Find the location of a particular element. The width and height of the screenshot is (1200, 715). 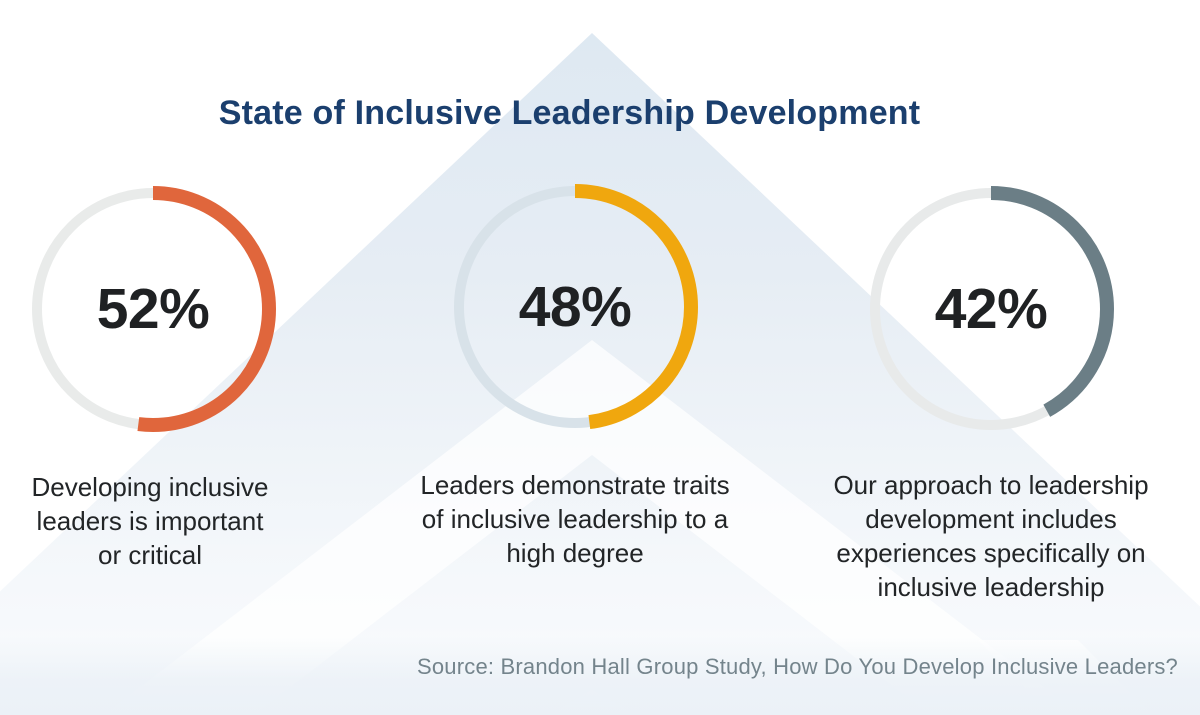

background-bottom-band is located at coordinates (600, 676).